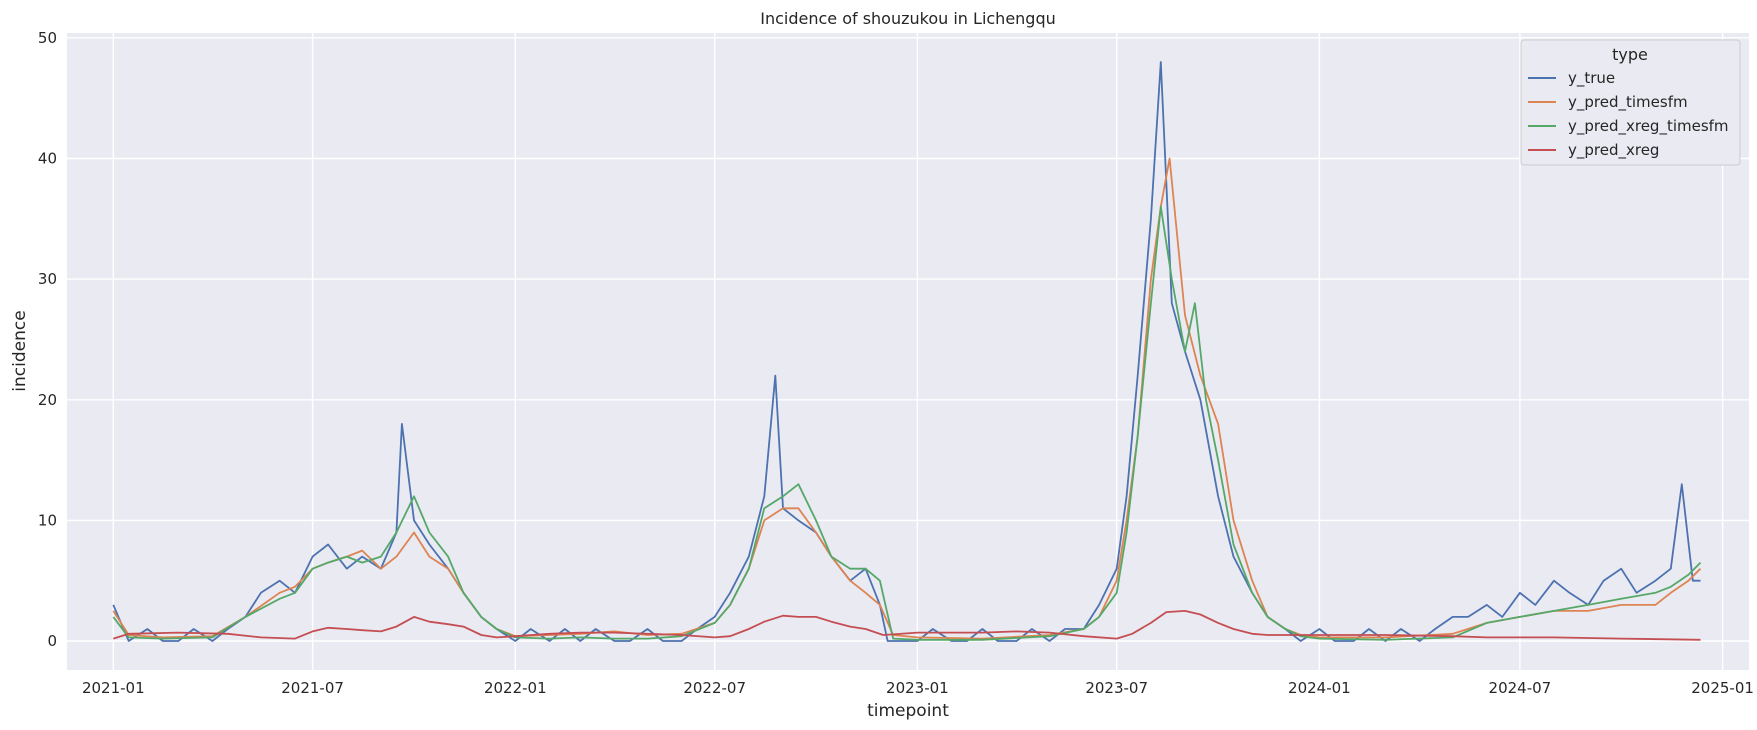 This screenshot has width=1757, height=730. I want to click on legend-label: y_true, so click(1591, 78).